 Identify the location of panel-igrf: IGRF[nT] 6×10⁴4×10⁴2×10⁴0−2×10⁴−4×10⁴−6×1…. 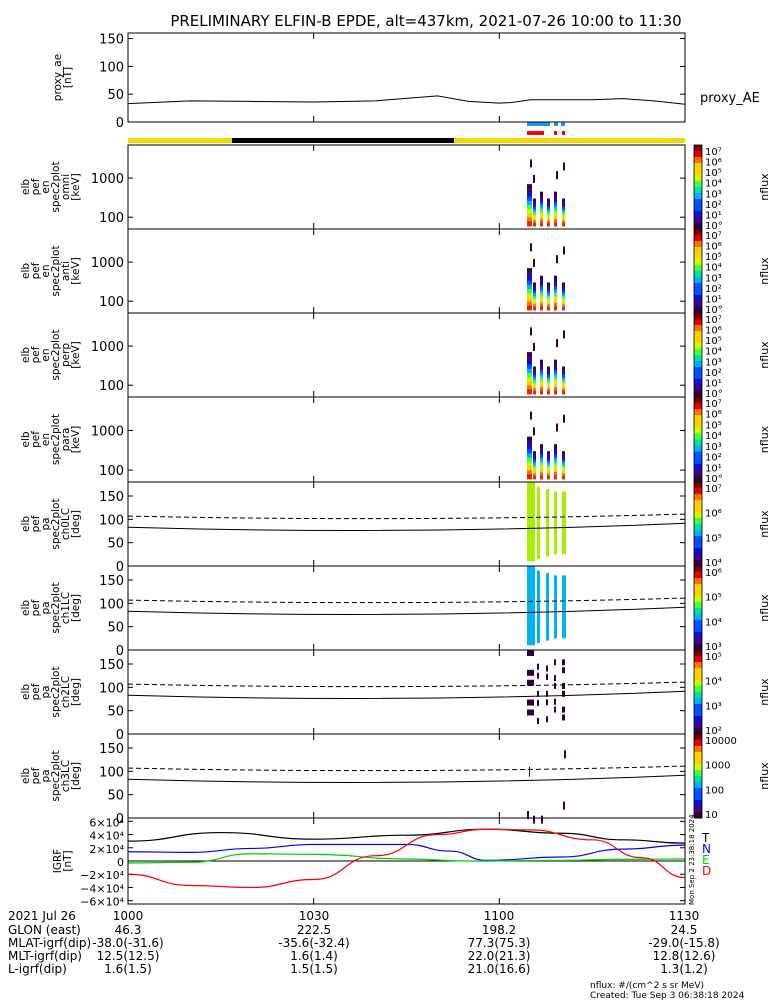
(381, 862).